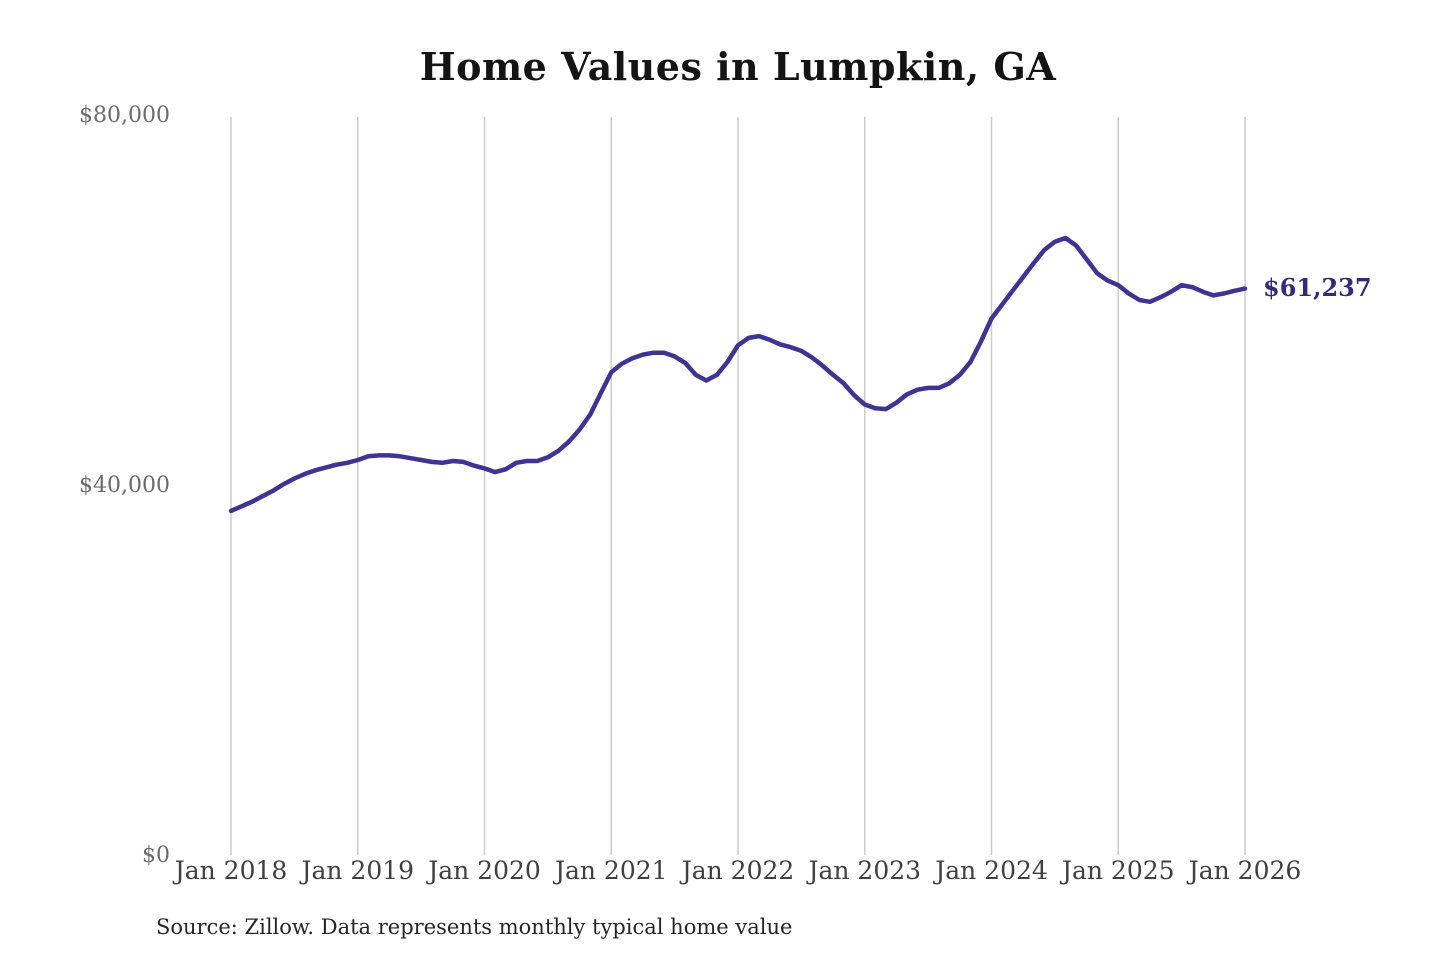  Describe the element at coordinates (865, 870) in the screenshot. I see `x-axis-tick-label: Jan 2023` at that location.